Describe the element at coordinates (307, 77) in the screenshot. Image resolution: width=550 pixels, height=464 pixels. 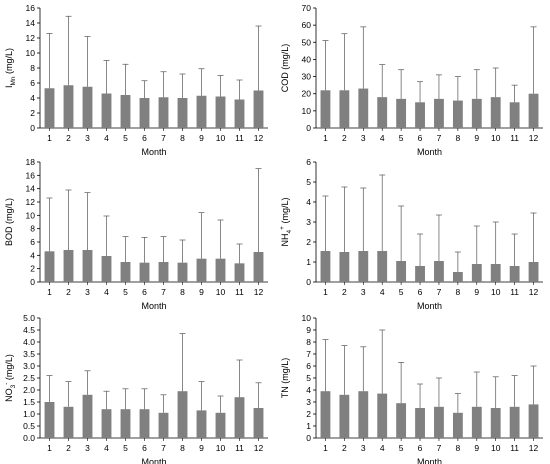
I see `y-tick-label: 30` at that location.